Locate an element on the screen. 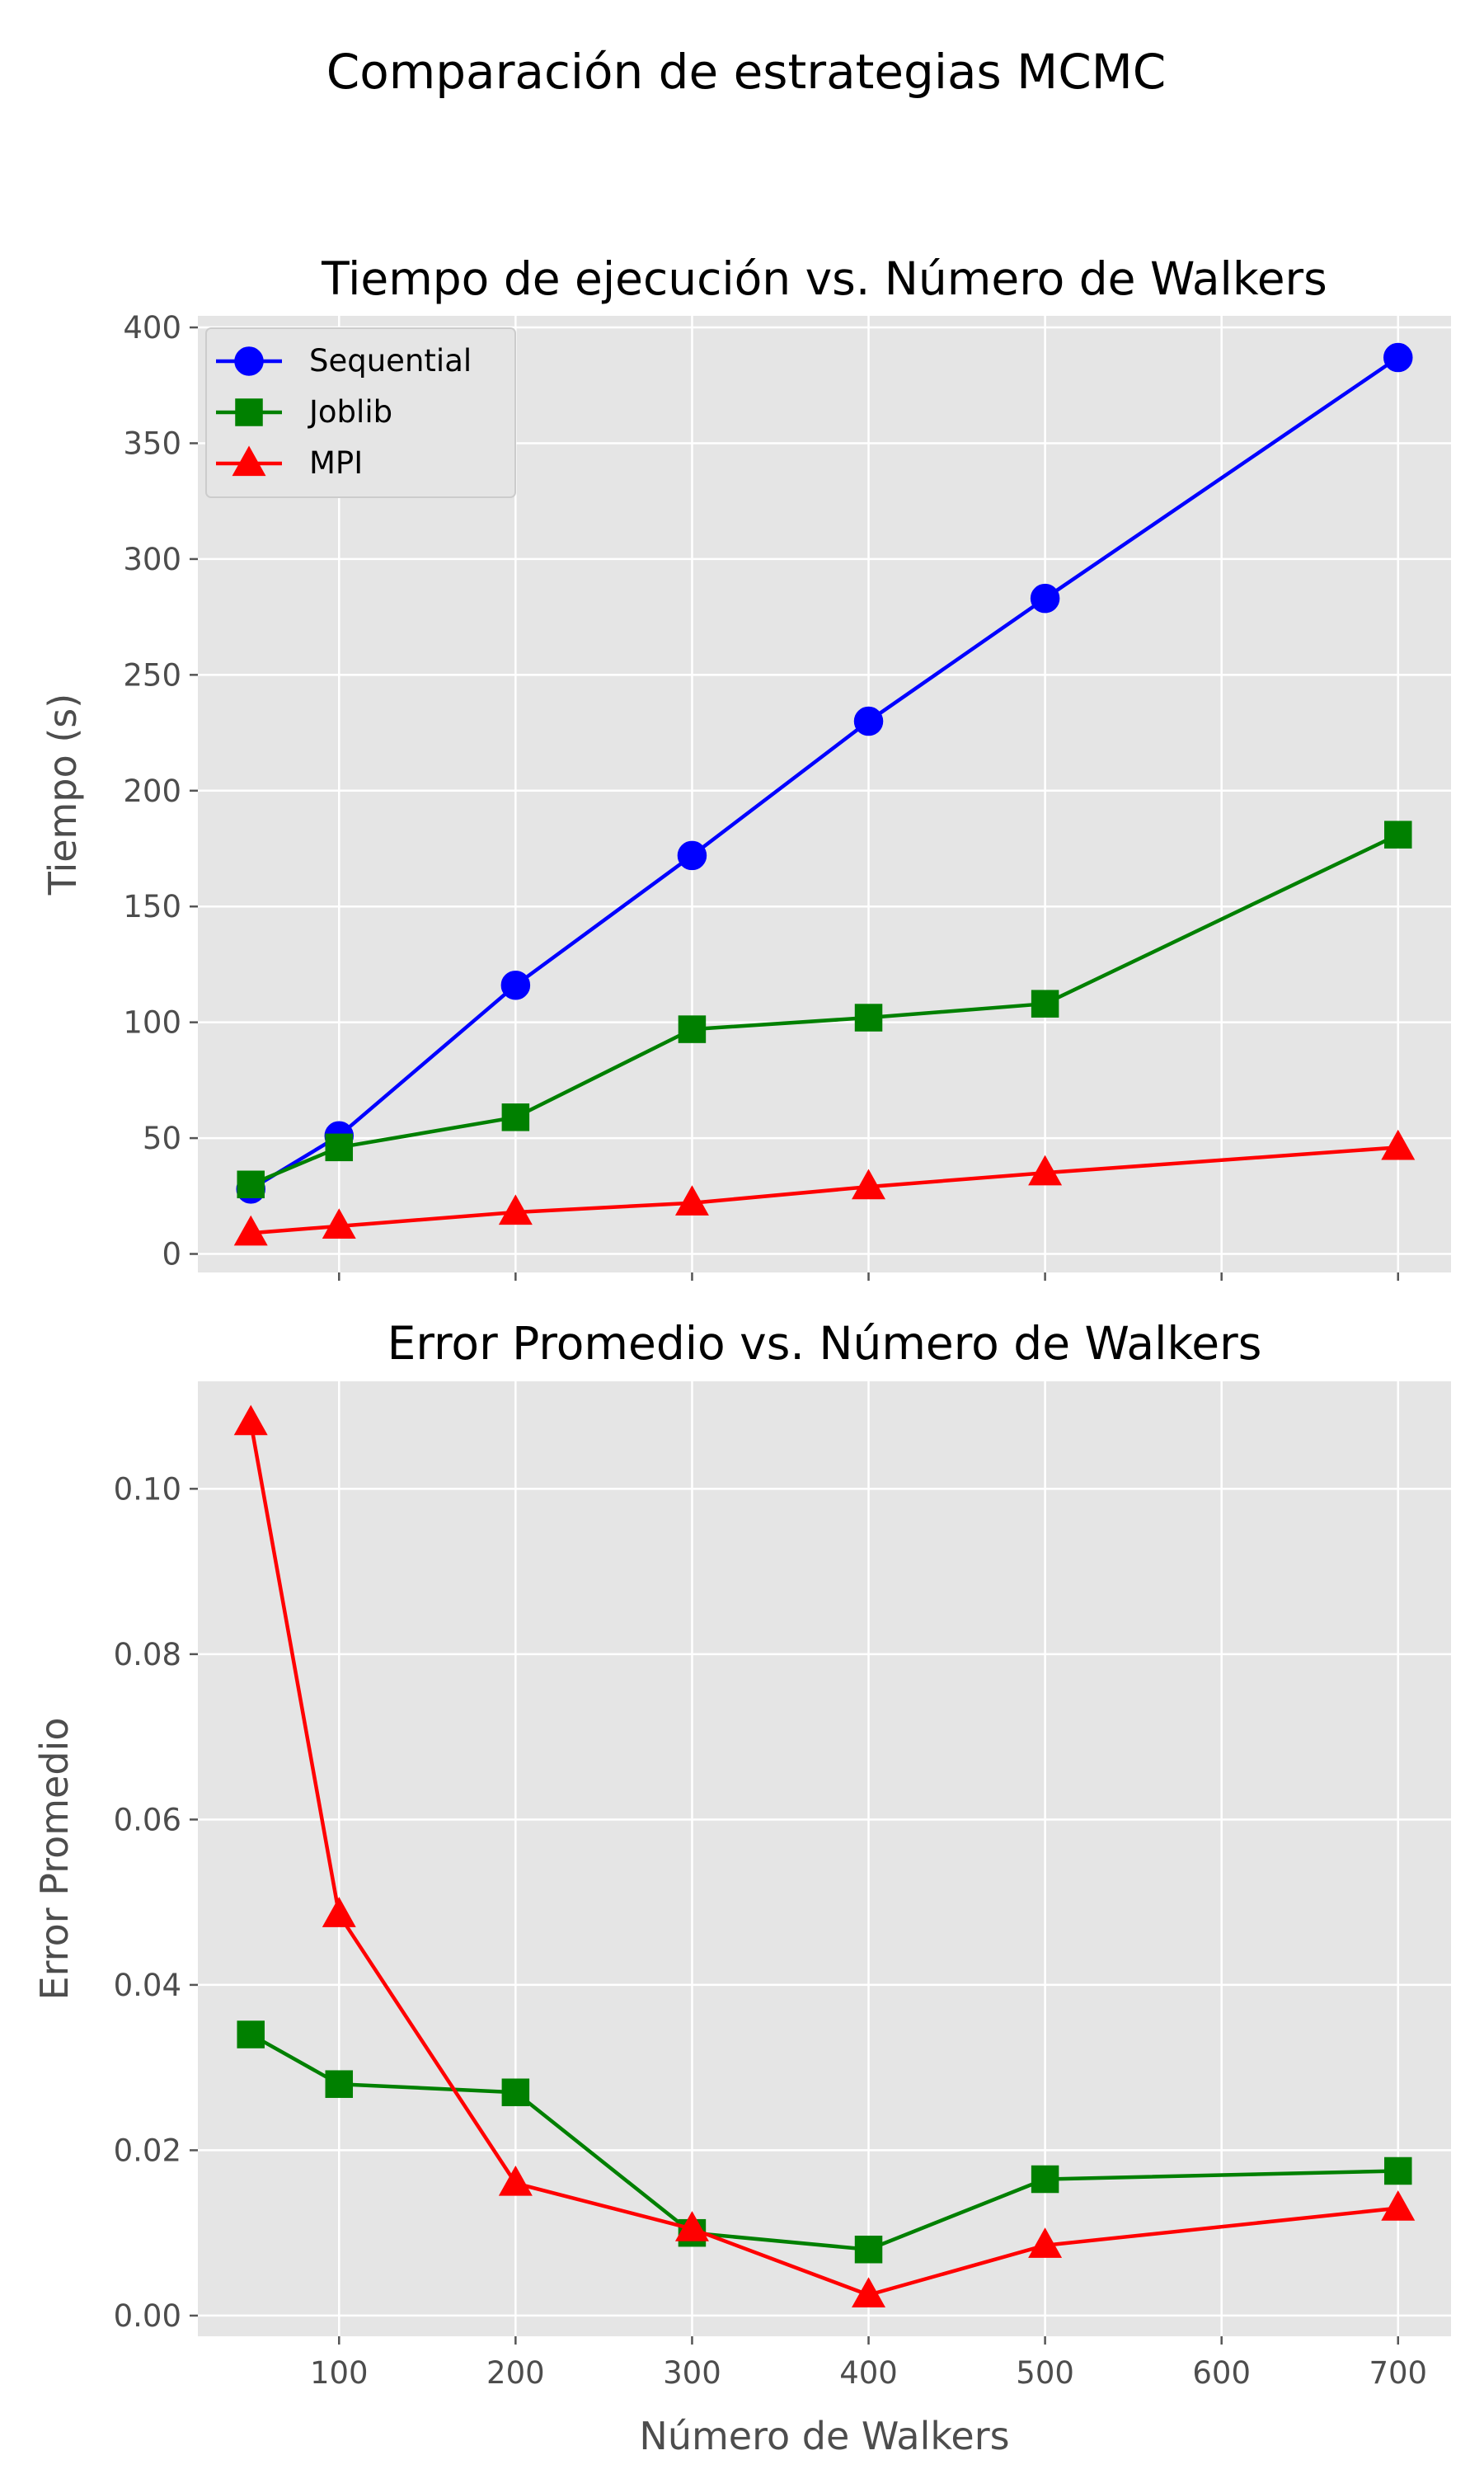  figure-title: Comparación de estrategias MCMC is located at coordinates (746, 72).